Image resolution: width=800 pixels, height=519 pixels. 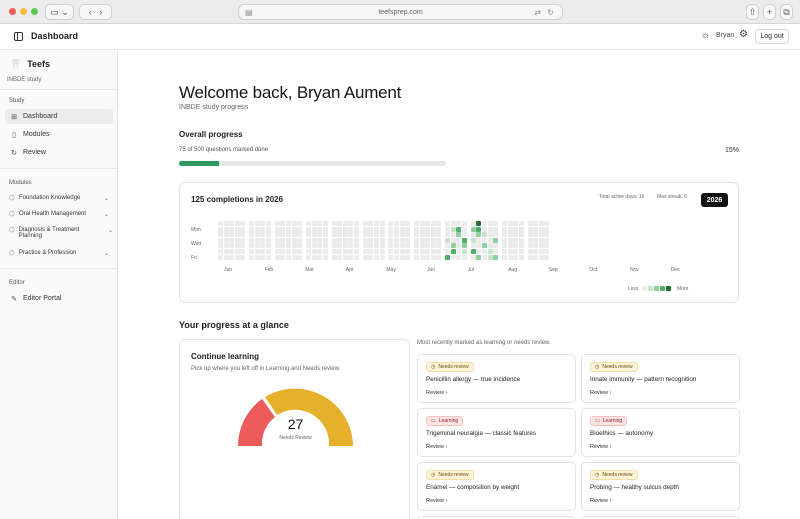 I want to click on new-tab-button: +, so click(x=769, y=12).